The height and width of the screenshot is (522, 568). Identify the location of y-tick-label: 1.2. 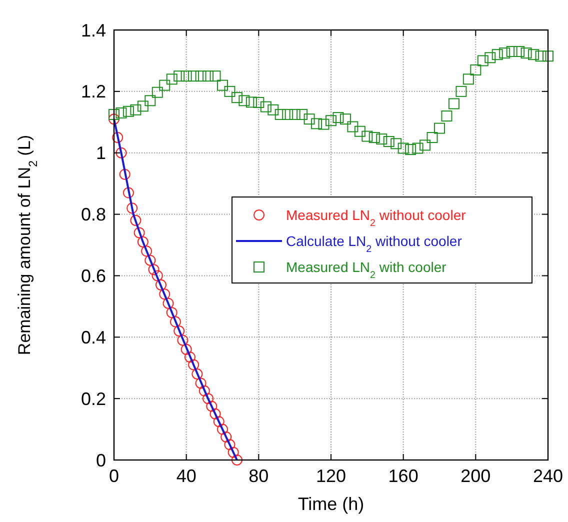
(93, 92).